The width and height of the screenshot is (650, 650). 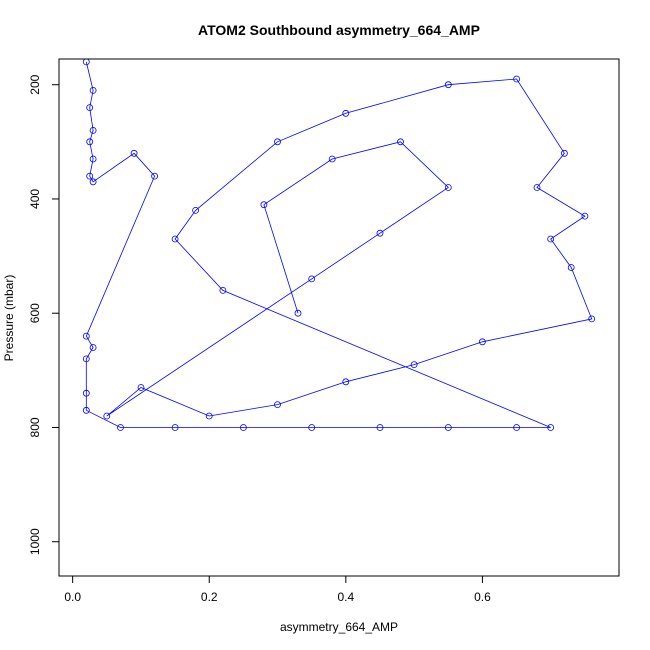 What do you see at coordinates (339, 30) in the screenshot?
I see `chart-title: ATOM2 Southbound asymmetry_664_AMP` at bounding box center [339, 30].